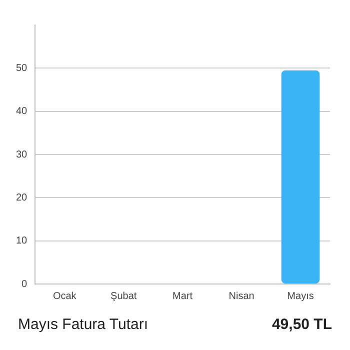 Image resolution: width=350 pixels, height=350 pixels. What do you see at coordinates (65, 296) in the screenshot?
I see `x-tick-label: Ocak` at bounding box center [65, 296].